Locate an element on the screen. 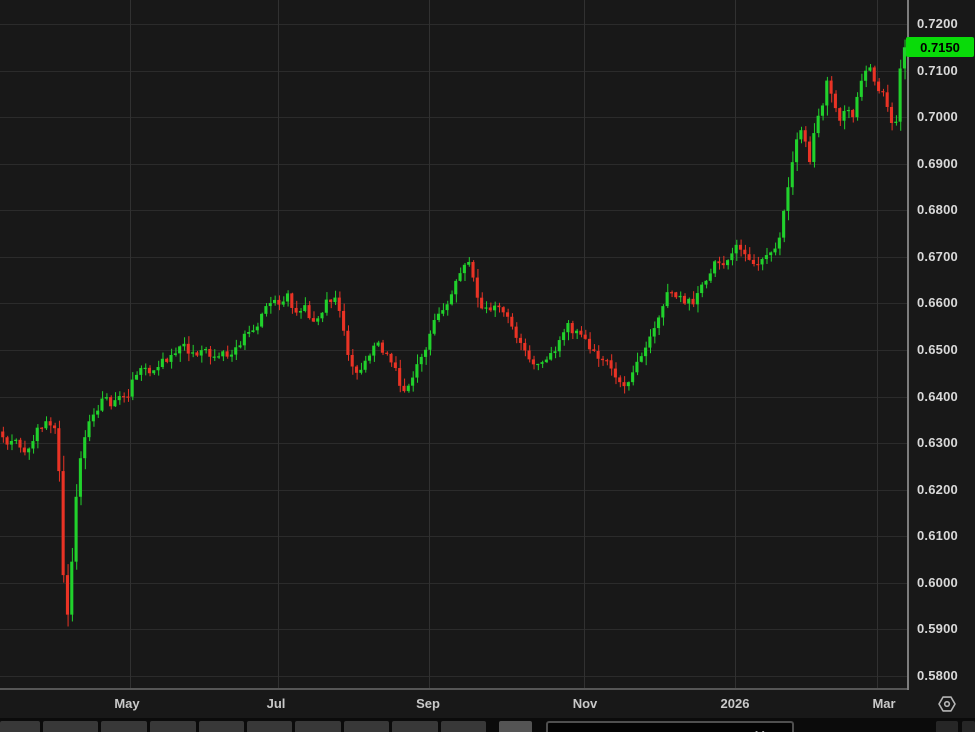  price-axis-label: 0.6300 is located at coordinates (937, 443).